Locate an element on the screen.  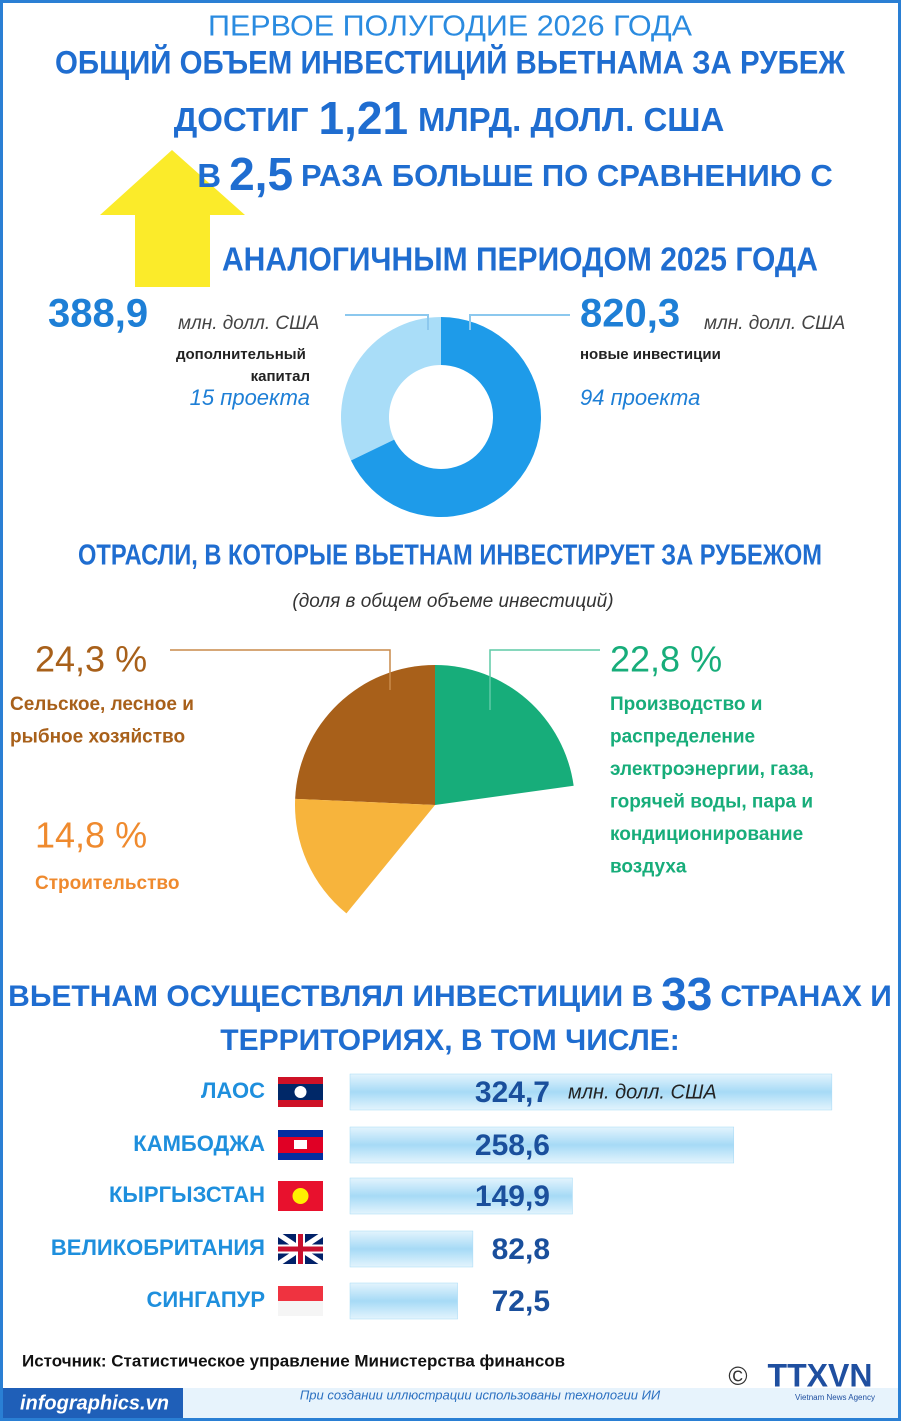
value-label: 22,8 % is located at coordinates (666, 659).